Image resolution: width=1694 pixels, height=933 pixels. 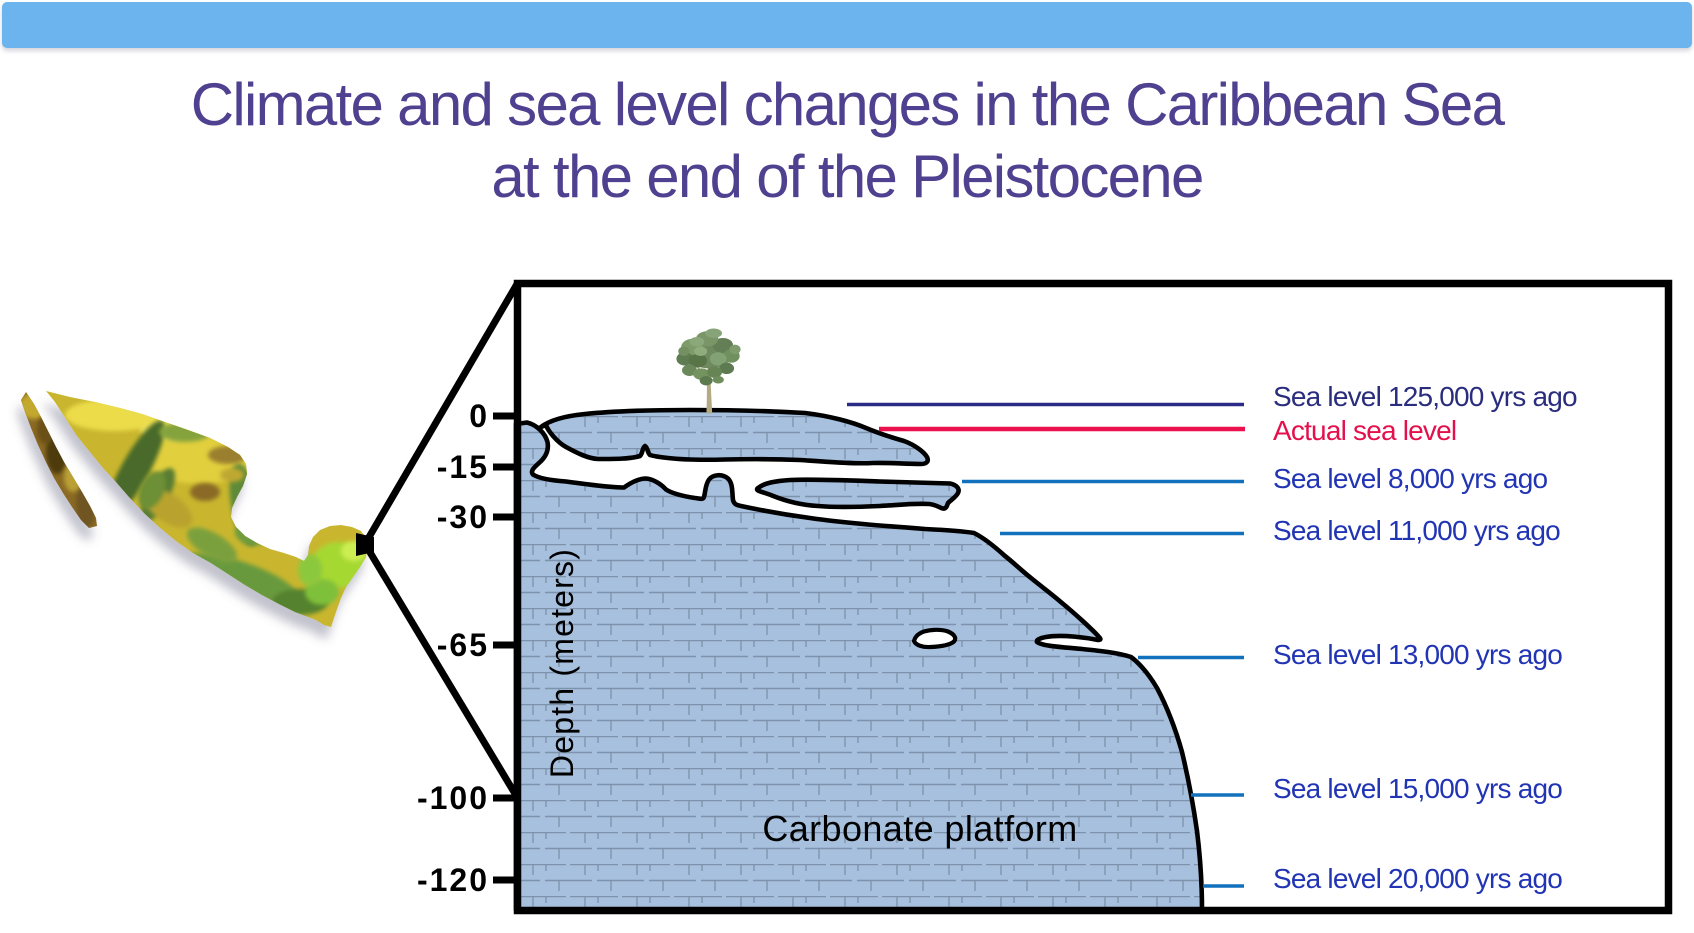 What do you see at coordinates (453, 798) in the screenshot?
I see `svg-text: -100` at bounding box center [453, 798].